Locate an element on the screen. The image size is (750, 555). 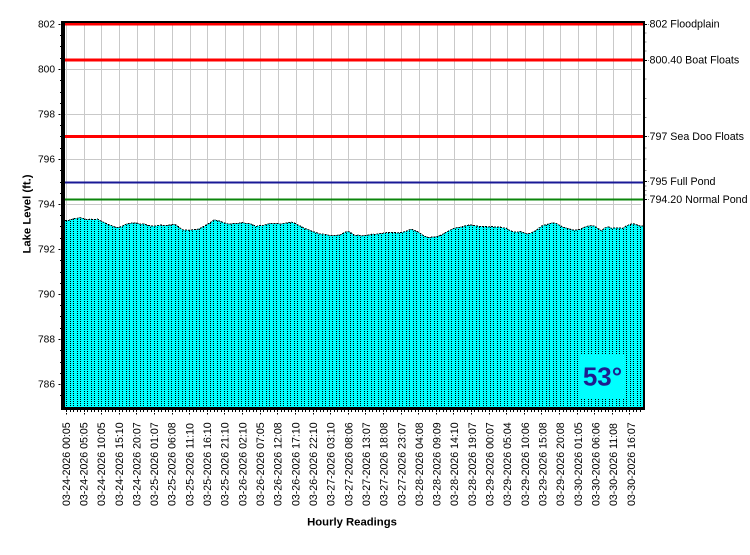
svg-text: 800.40 Boat Floats is located at coordinates (695, 61).